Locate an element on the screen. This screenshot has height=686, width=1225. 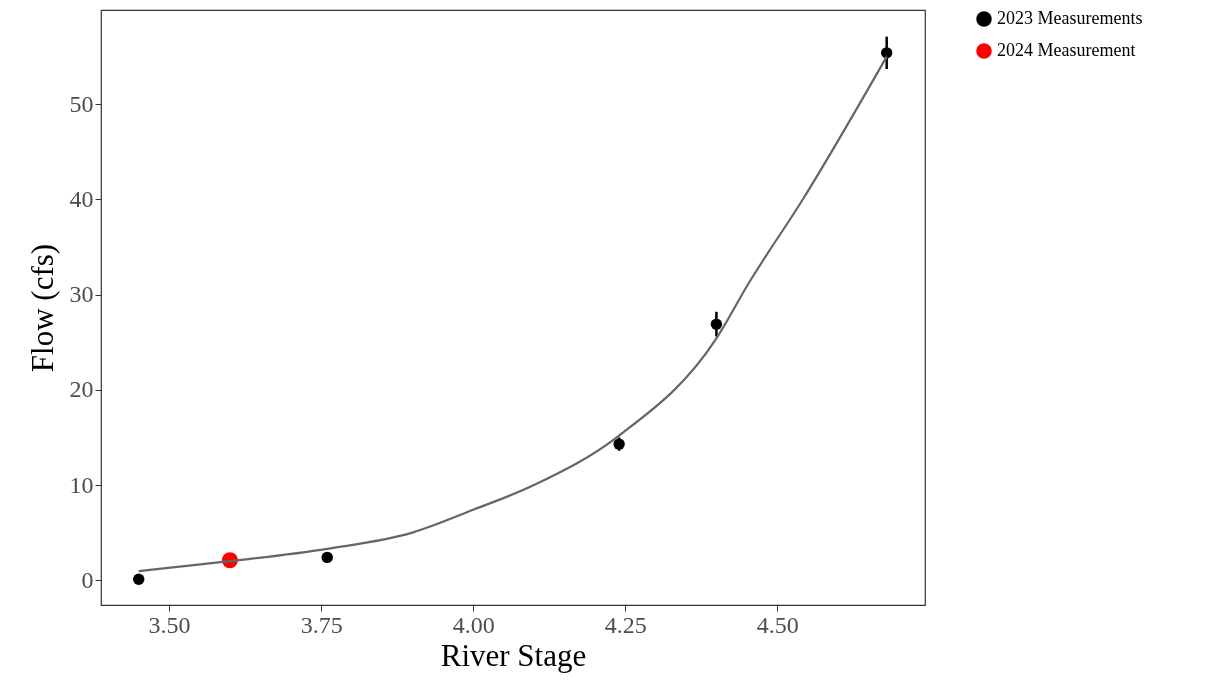
x-tick-label: 3.75 is located at coordinates (321, 624).